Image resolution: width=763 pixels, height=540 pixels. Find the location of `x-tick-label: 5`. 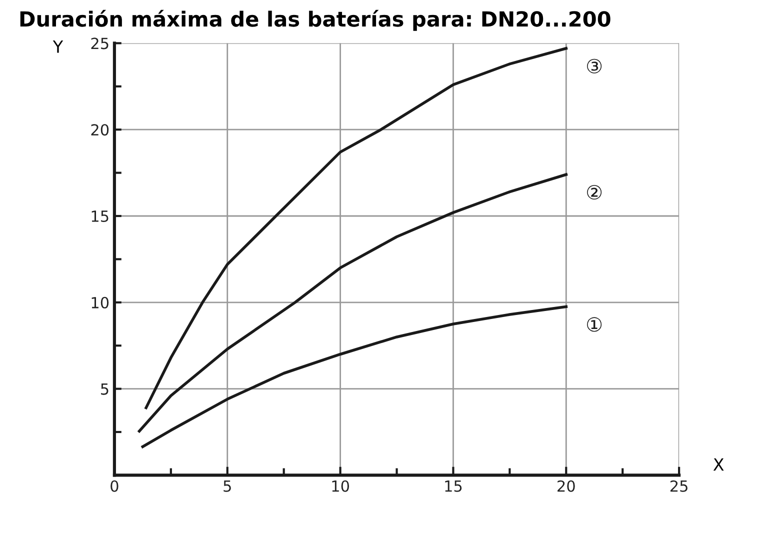

x-tick-label: 5 is located at coordinates (227, 486).